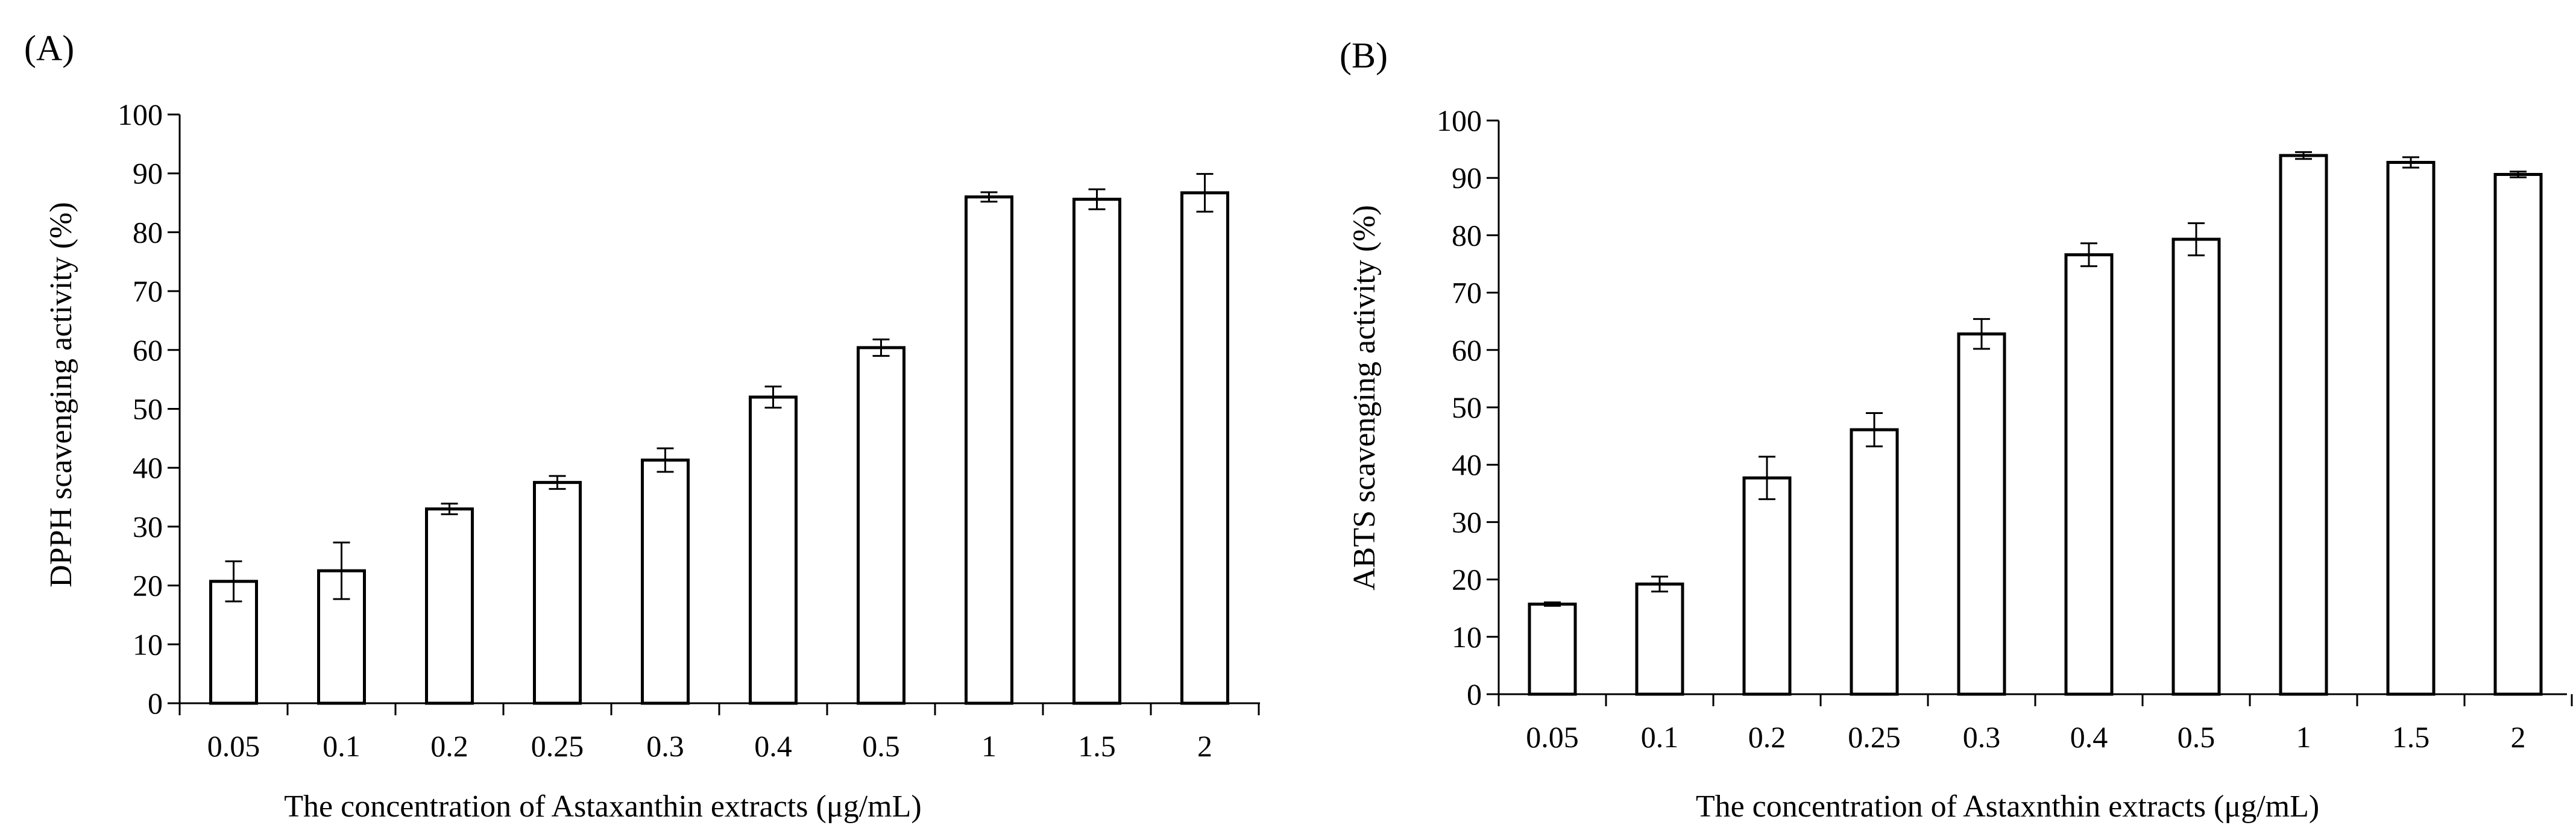 This screenshot has height=834, width=2576. What do you see at coordinates (557, 593) in the screenshot?
I see `panel-a-bar-0.25` at bounding box center [557, 593].